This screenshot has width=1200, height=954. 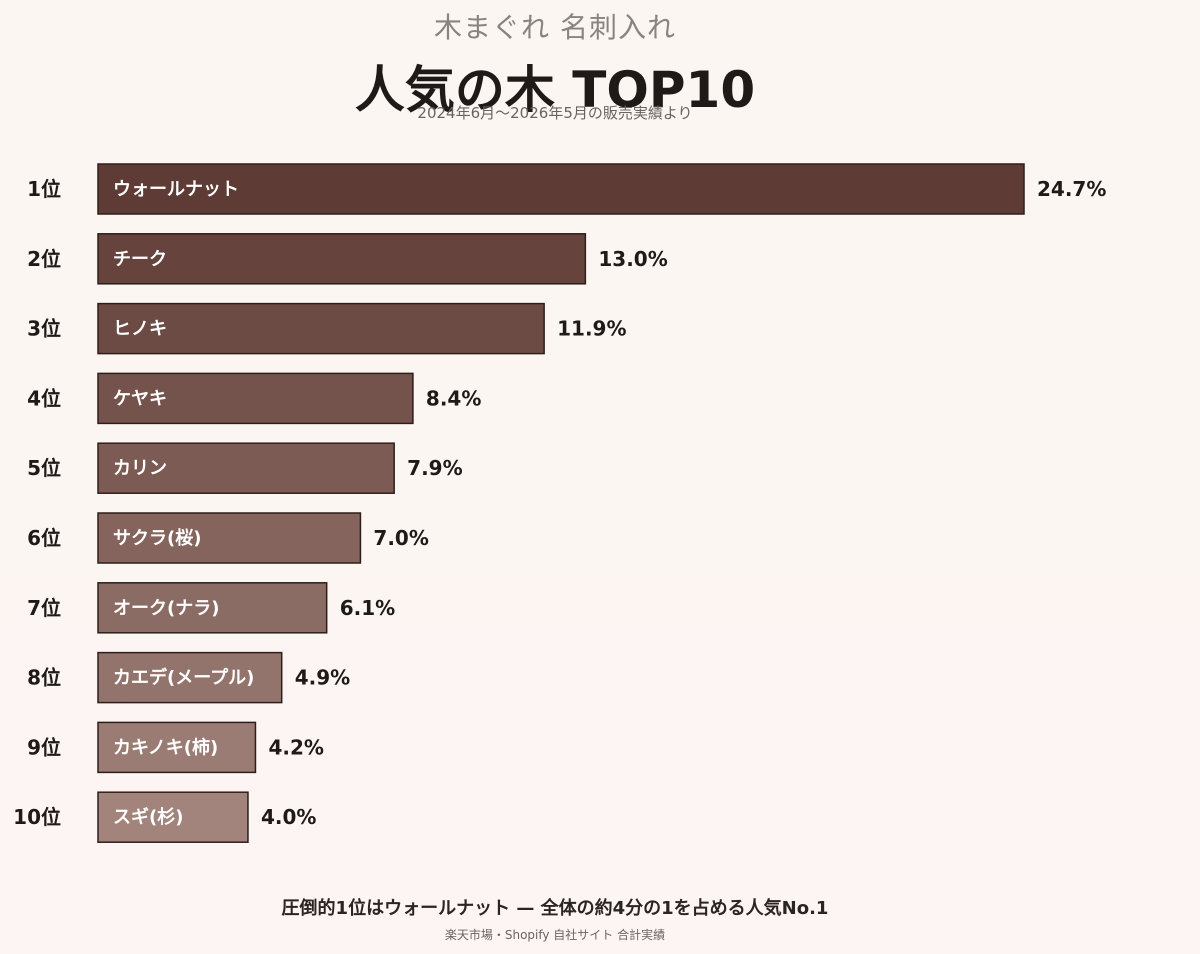 What do you see at coordinates (165, 747) in the screenshot?
I see `bar-category-label: カキノキ(柿)` at bounding box center [165, 747].